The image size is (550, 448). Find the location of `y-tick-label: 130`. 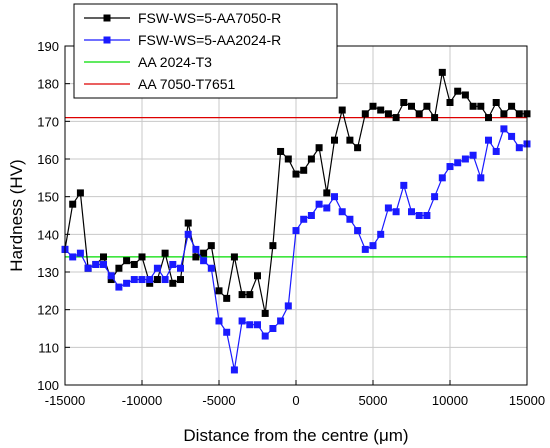

y-tick-label: 130 is located at coordinates (48, 272).